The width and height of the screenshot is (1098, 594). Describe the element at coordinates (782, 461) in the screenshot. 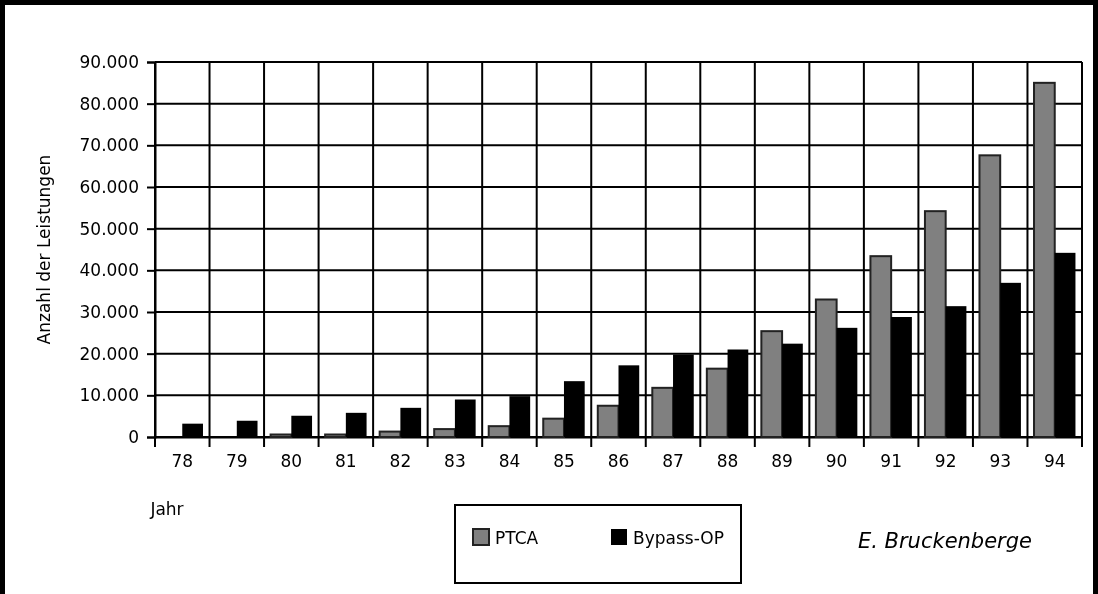

I see `x-tick-label: 89` at that location.